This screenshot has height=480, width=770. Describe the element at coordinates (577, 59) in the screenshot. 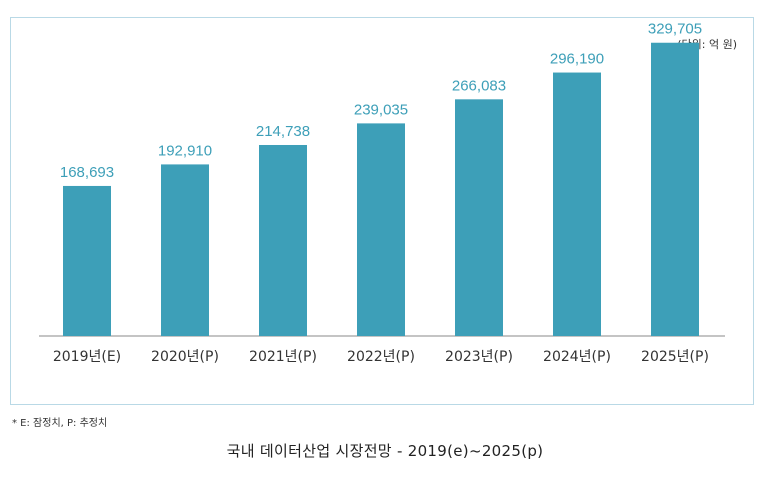

I see `value-label: 296,190` at that location.